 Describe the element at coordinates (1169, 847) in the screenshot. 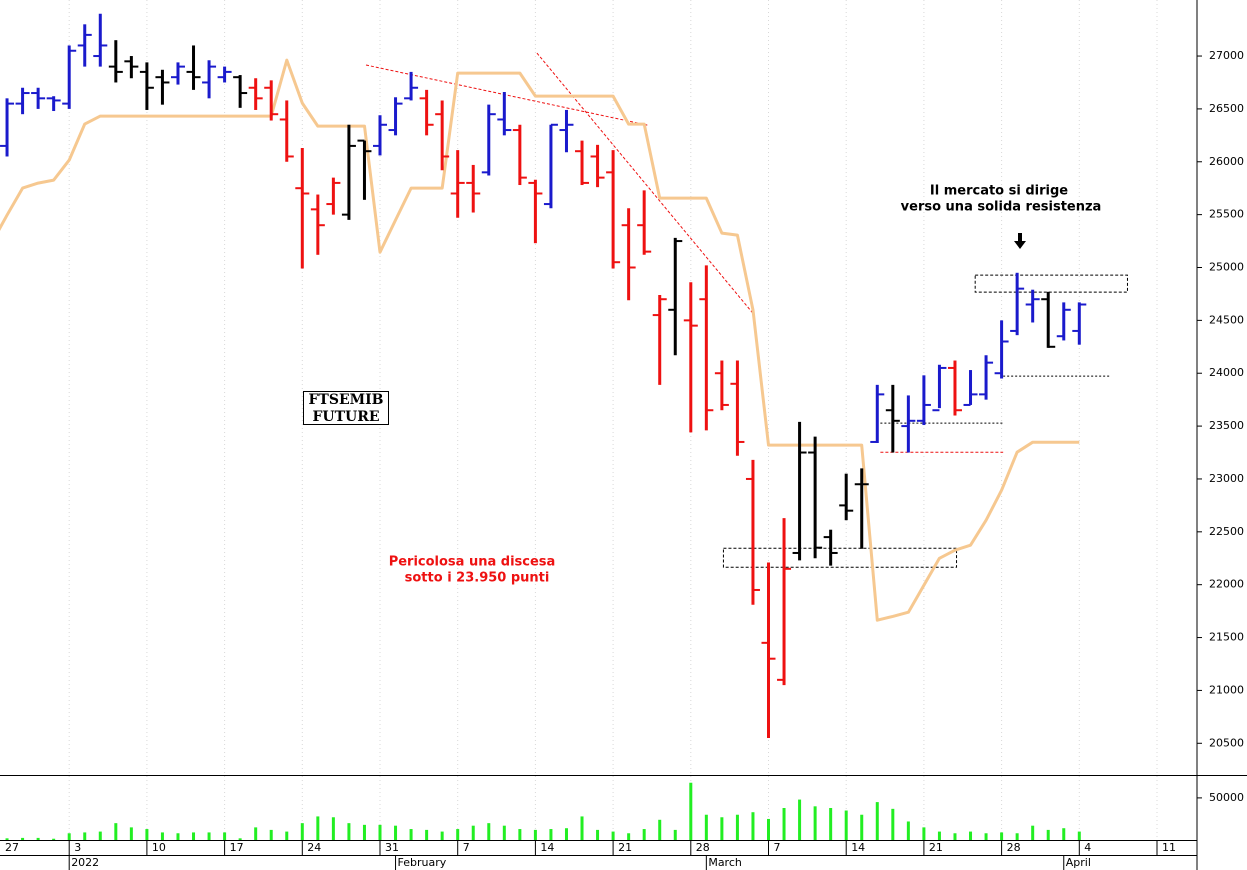

I see `x-tick-label: 11` at that location.